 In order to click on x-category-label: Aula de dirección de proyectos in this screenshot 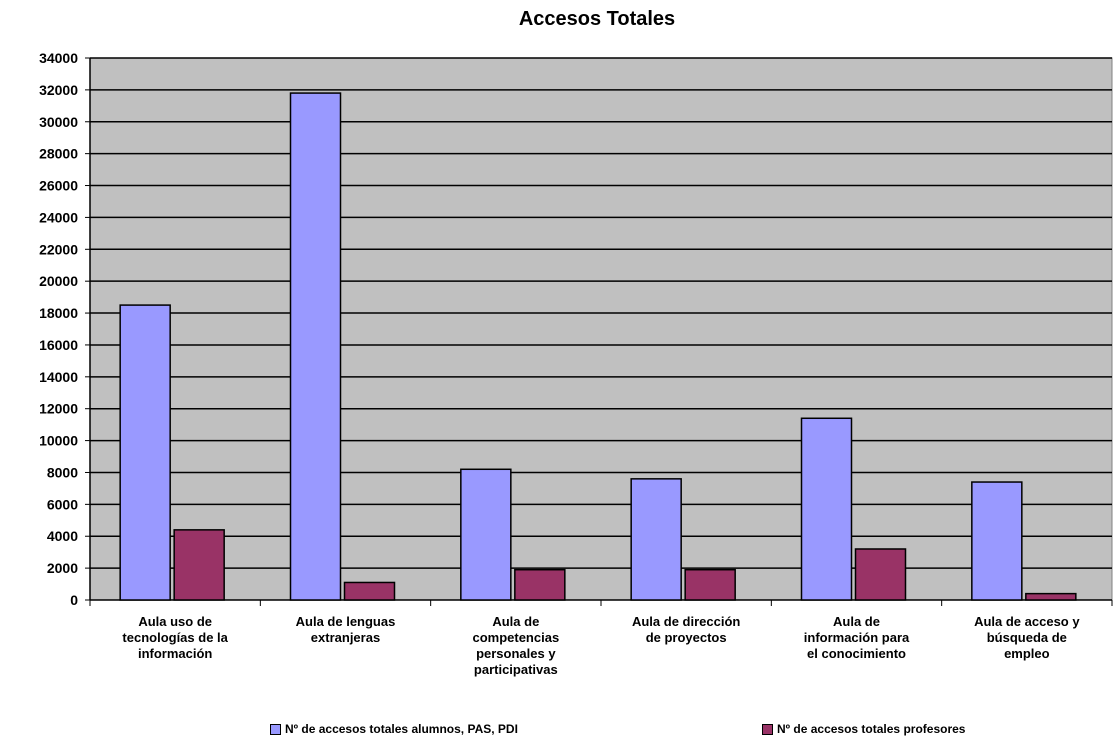, I will do `click(686, 630)`.